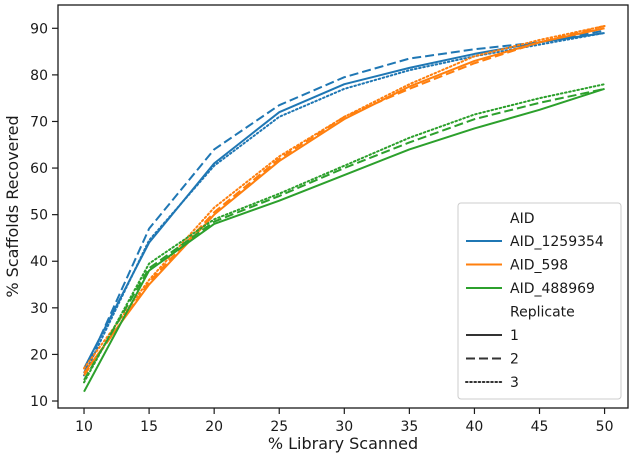 The height and width of the screenshot is (458, 636). What do you see at coordinates (343, 443) in the screenshot?
I see `x-axis-label: % Library Scanned` at bounding box center [343, 443].